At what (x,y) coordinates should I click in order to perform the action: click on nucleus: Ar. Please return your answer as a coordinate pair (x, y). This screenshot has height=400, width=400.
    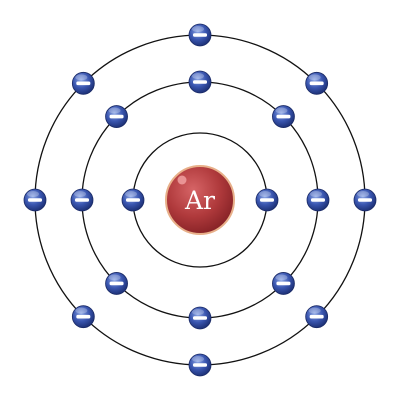
    Looking at the image, I should click on (200, 200).